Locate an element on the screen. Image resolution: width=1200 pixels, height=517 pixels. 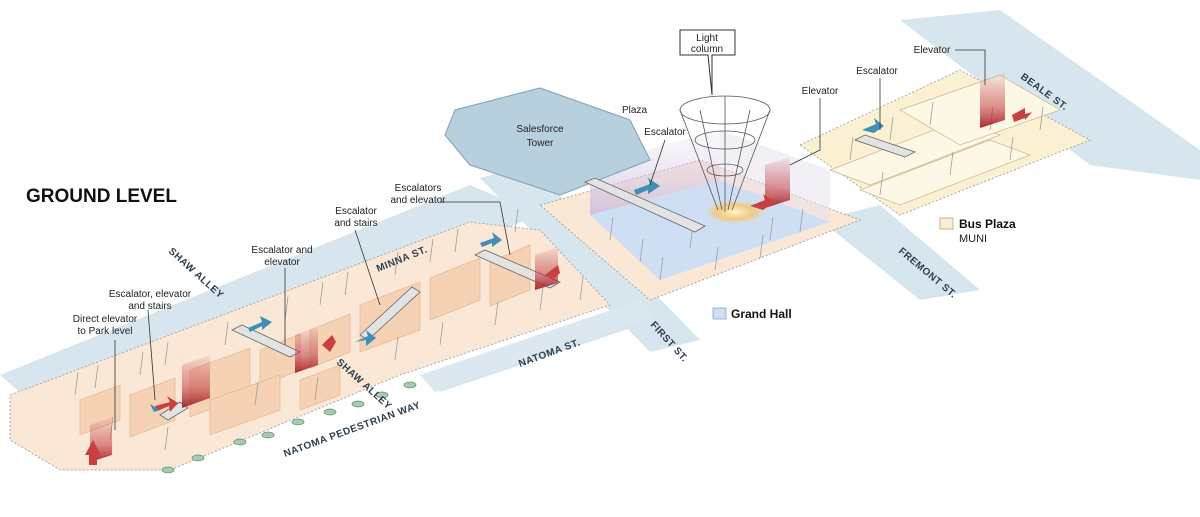
callout-esc-and-stairs-2: and stairs is located at coordinates (355, 223).